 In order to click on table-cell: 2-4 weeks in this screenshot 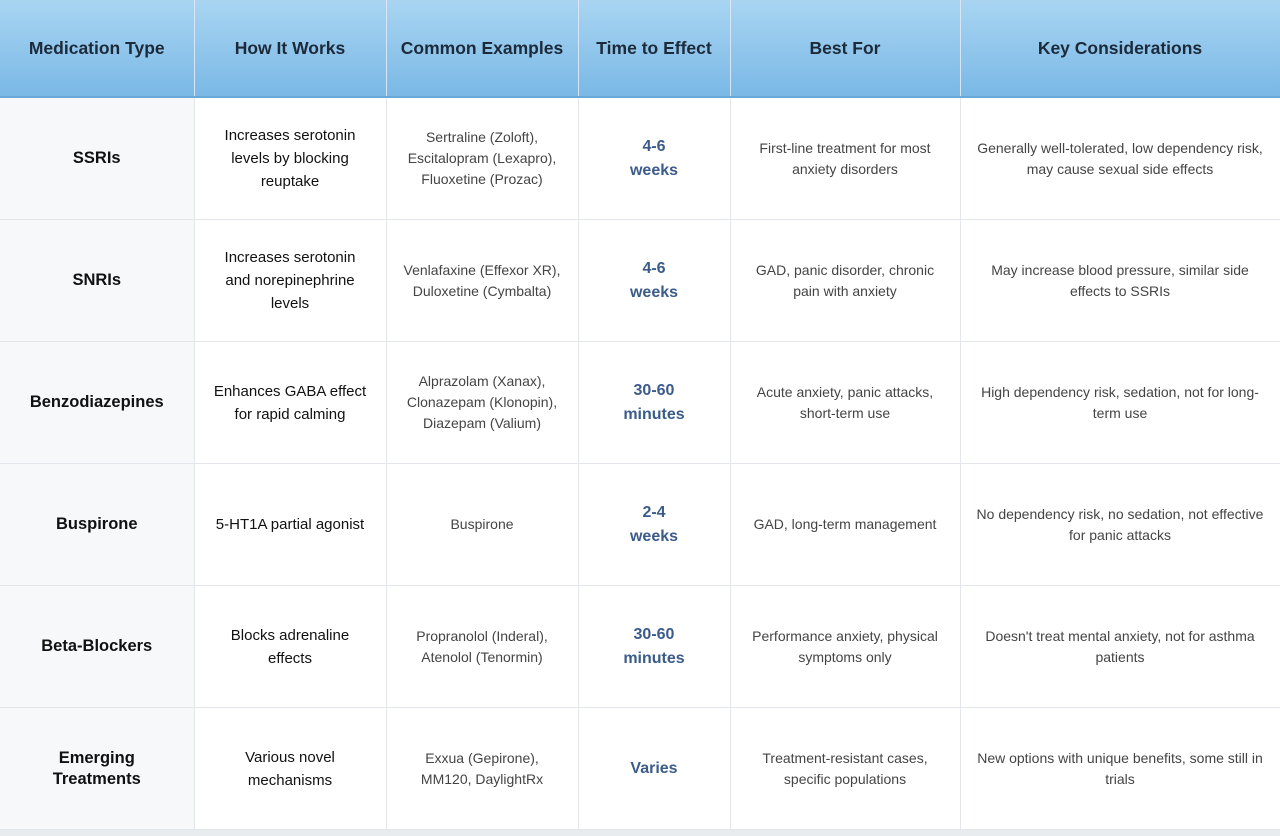, I will do `click(654, 524)`.